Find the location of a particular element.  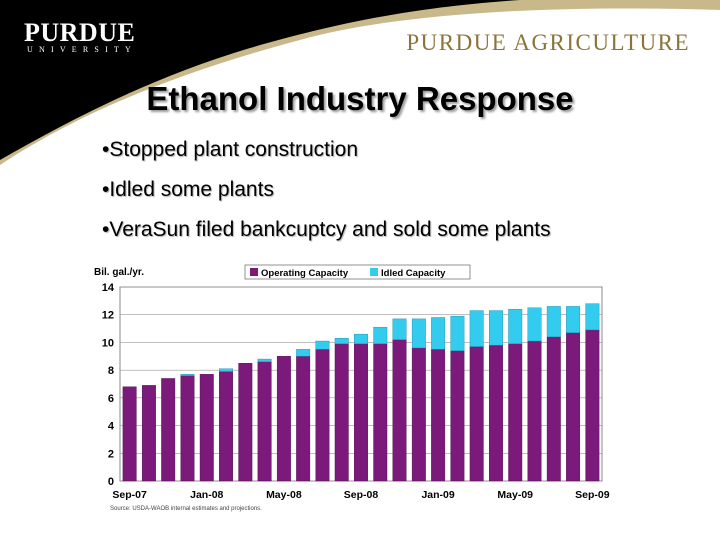

x-tick-label: Jan-09 is located at coordinates (437, 495).